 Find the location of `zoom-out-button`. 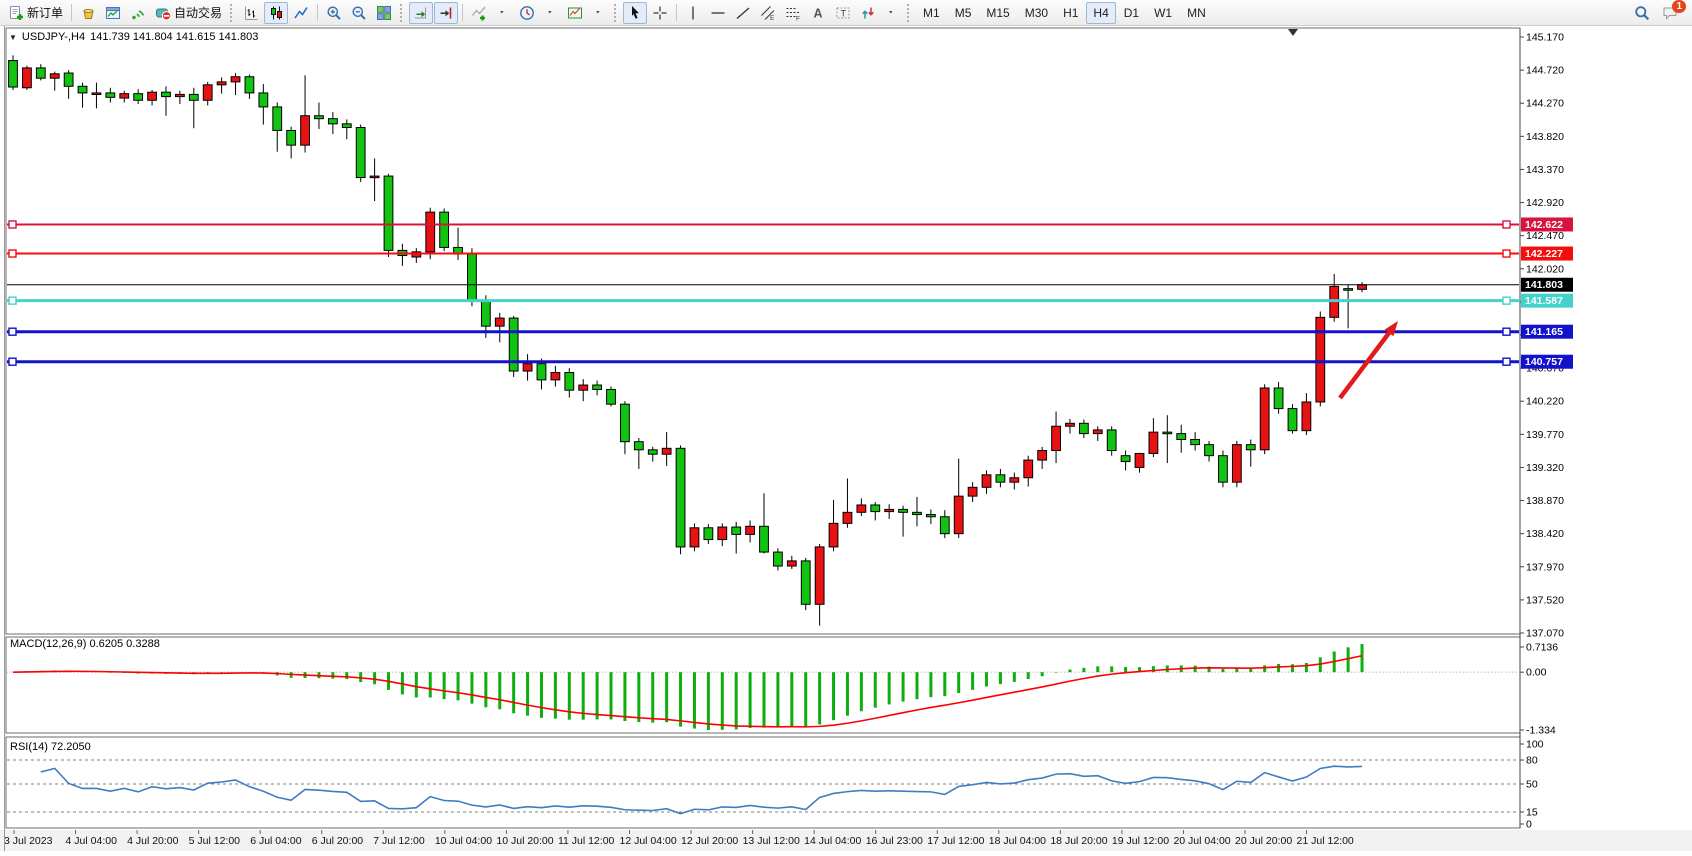

zoom-out-button is located at coordinates (359, 13).